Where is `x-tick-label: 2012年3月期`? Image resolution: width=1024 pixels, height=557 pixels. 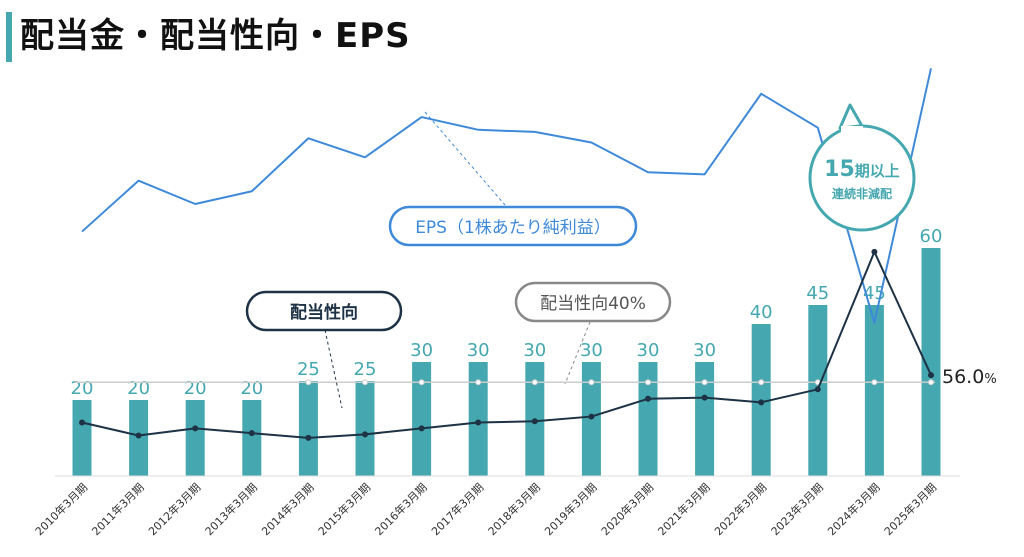
x-tick-label: 2012年3月期 is located at coordinates (174, 509).